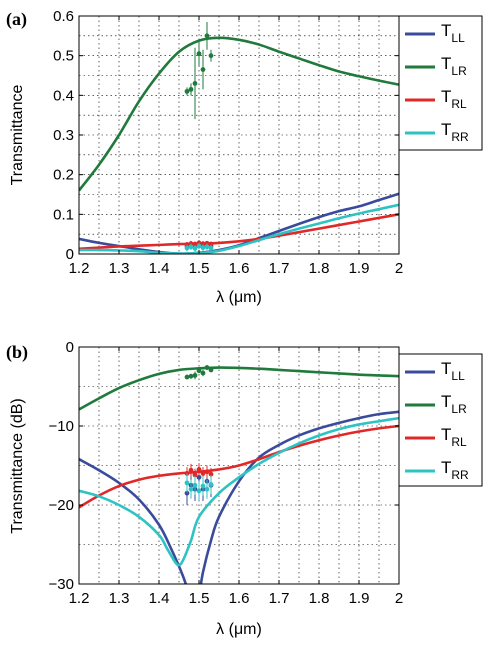 Image resolution: width=501 pixels, height=648 pixels. I want to click on legend-b: TLL TLR TRL TRR, so click(440, 420).